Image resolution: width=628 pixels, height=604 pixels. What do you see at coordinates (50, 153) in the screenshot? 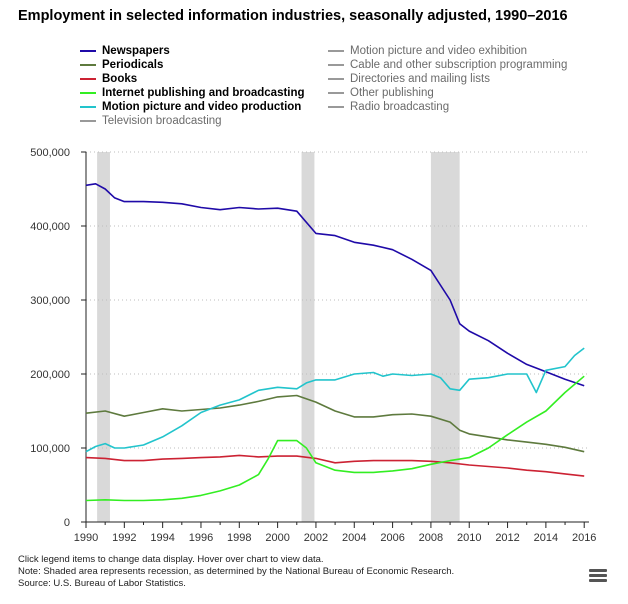
I see `y-tick-label: 500,000` at bounding box center [50, 153].